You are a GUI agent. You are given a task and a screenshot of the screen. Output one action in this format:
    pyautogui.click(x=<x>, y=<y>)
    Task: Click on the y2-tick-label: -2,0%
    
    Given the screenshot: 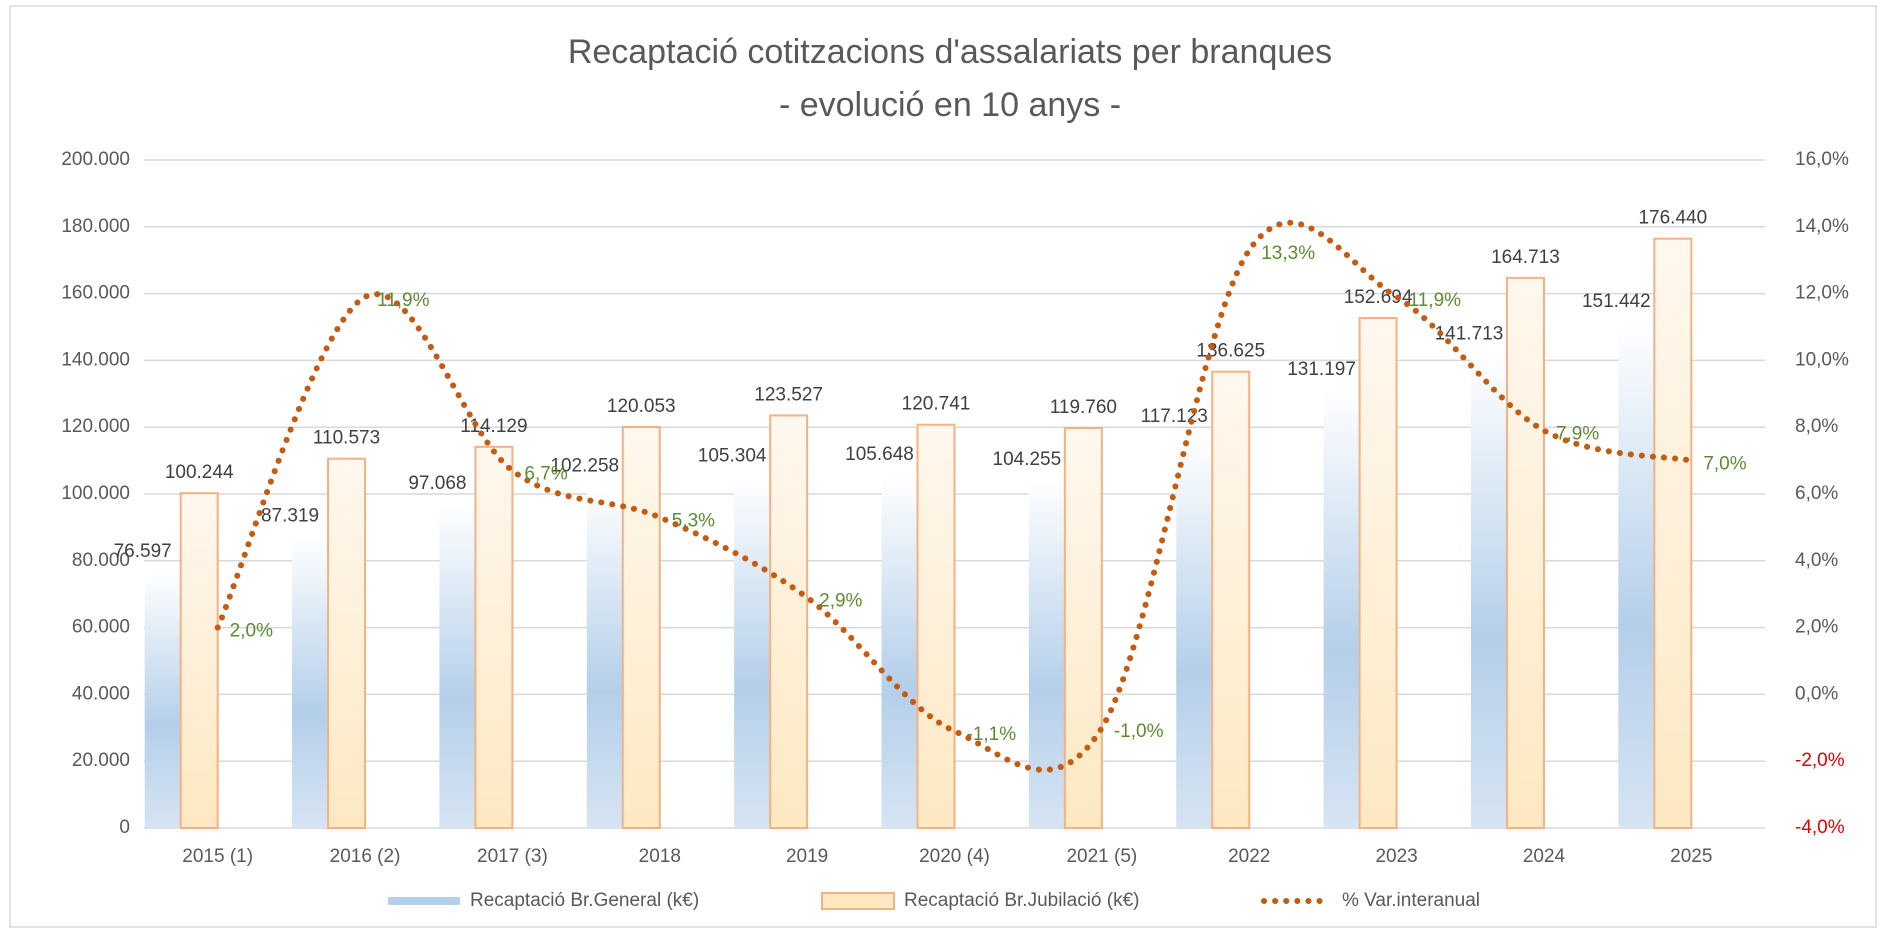 What is the action you would take?
    pyautogui.click(x=1820, y=760)
    